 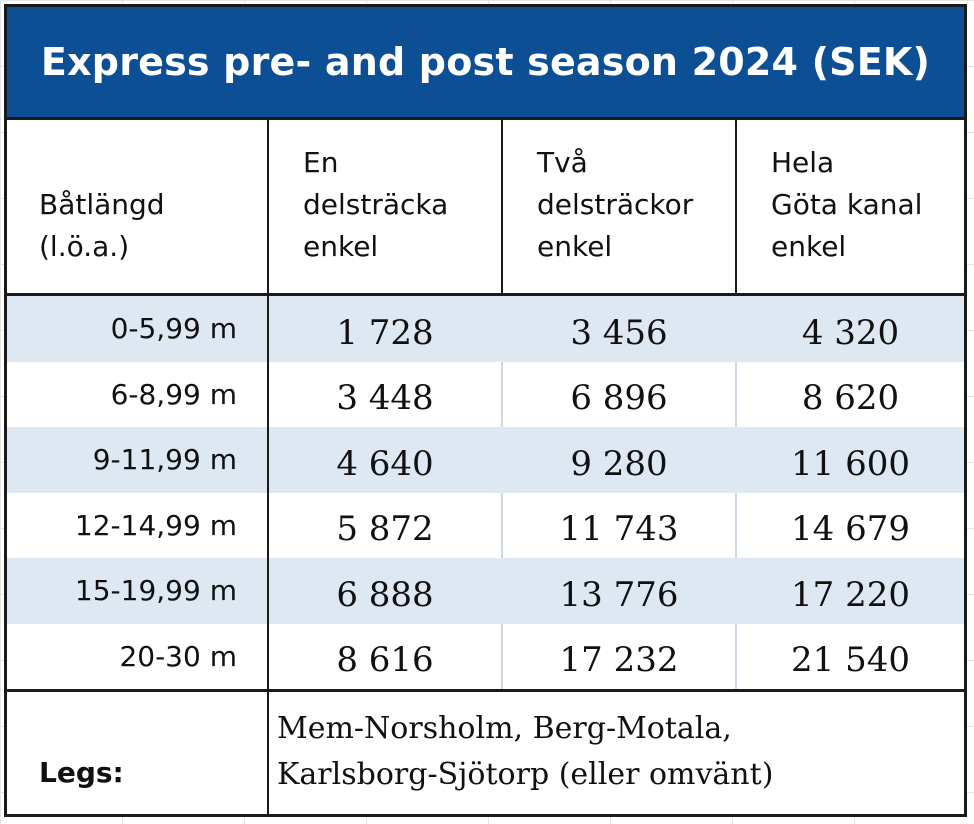 What do you see at coordinates (618, 656) in the screenshot?
I see `price-two-legs: 17 232` at bounding box center [618, 656].